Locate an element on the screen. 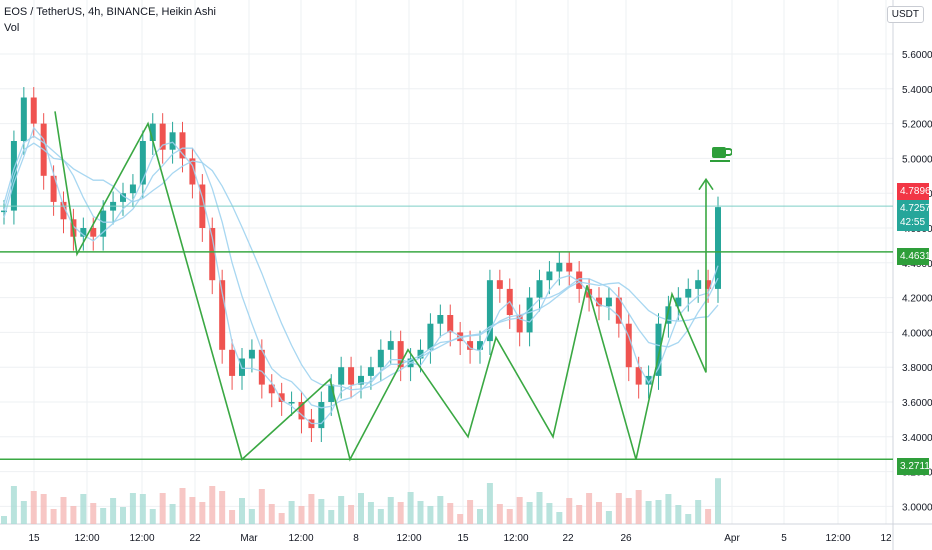  price-label-support: 3.2711 is located at coordinates (913, 466).